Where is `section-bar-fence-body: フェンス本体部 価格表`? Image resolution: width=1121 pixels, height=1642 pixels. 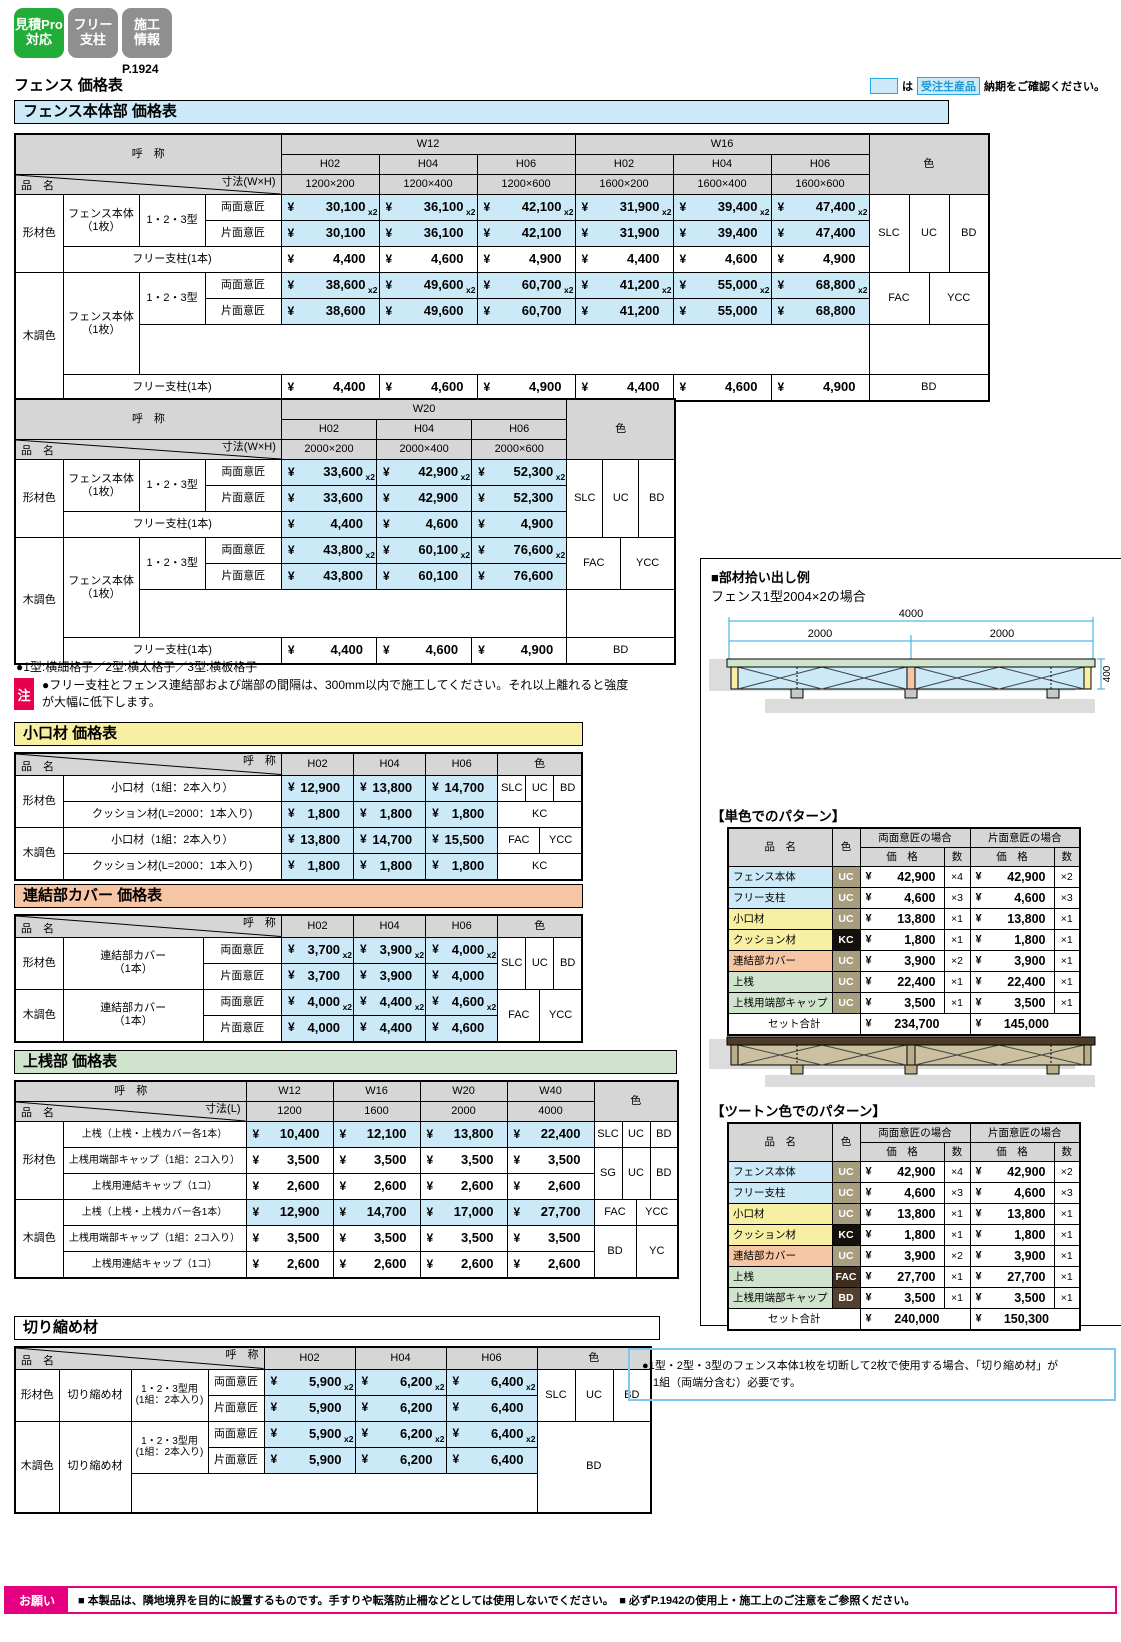
section-bar-fence-body: フェンス本体部 価格表 is located at coordinates (481, 112).